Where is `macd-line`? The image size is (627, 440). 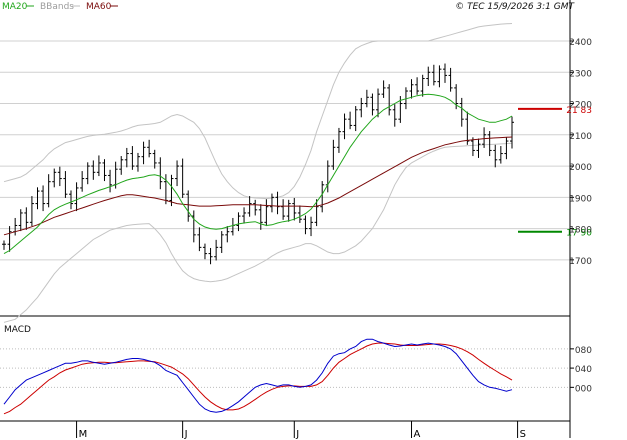
macd-line is located at coordinates (258, 375).